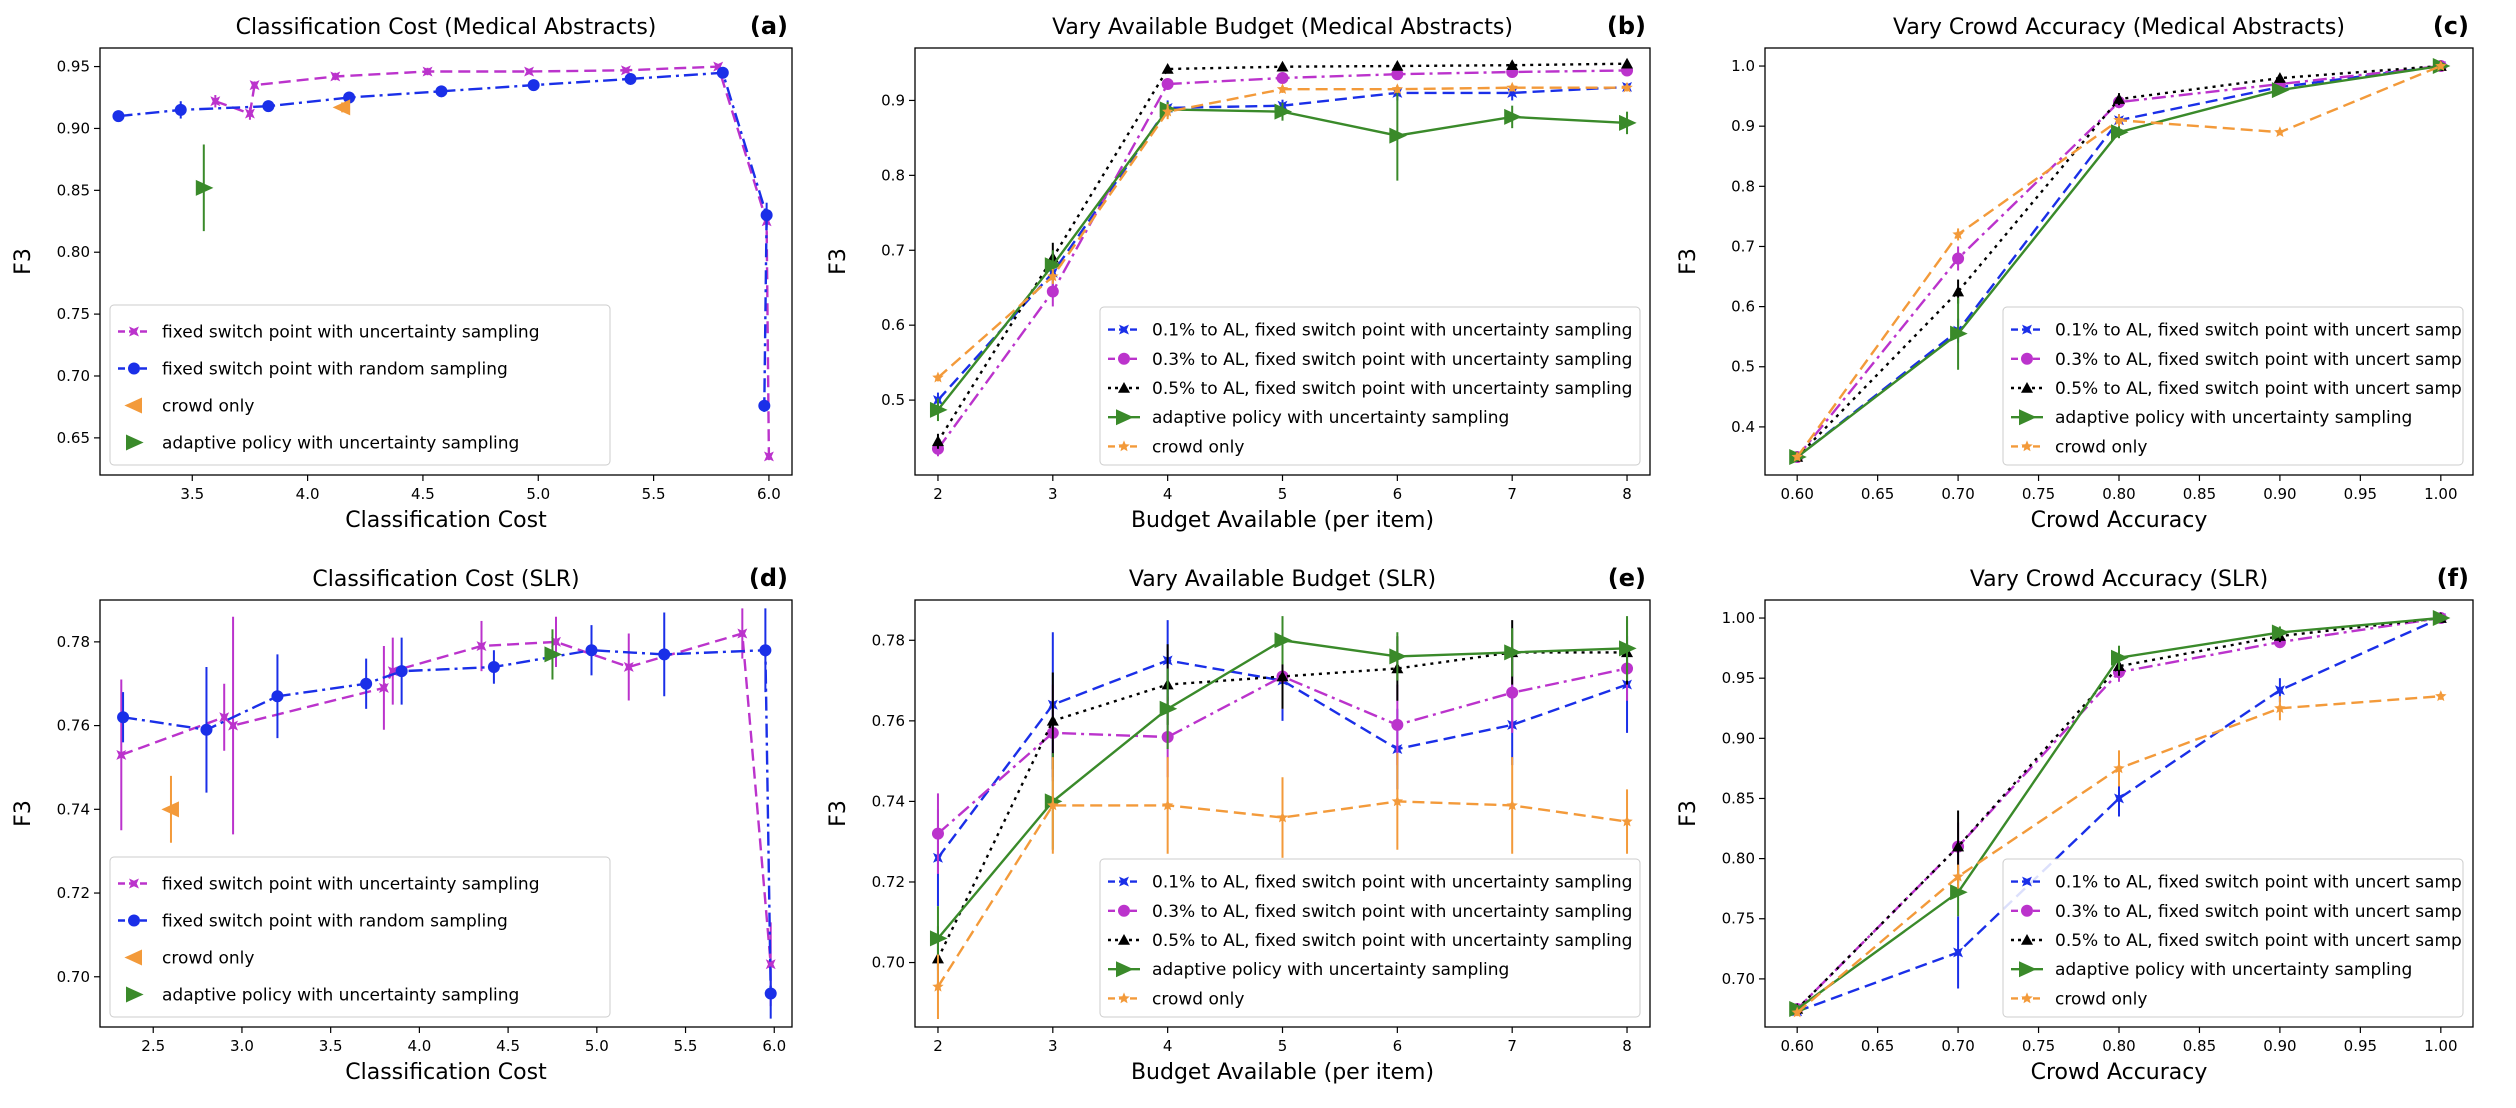 Image resolution: width=2516 pixels, height=1108 pixels. What do you see at coordinates (893, 400) in the screenshot?
I see `y-tick-label: 0.5` at bounding box center [893, 400].